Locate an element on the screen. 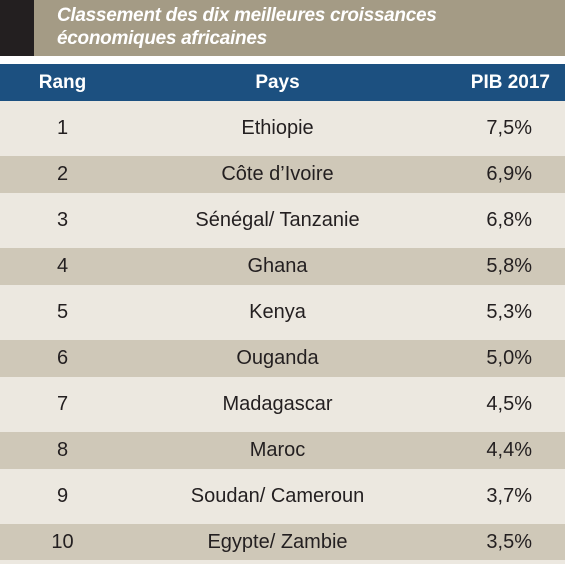 The image size is (565, 564). gdp-cell: 4,4% is located at coordinates (509, 450).